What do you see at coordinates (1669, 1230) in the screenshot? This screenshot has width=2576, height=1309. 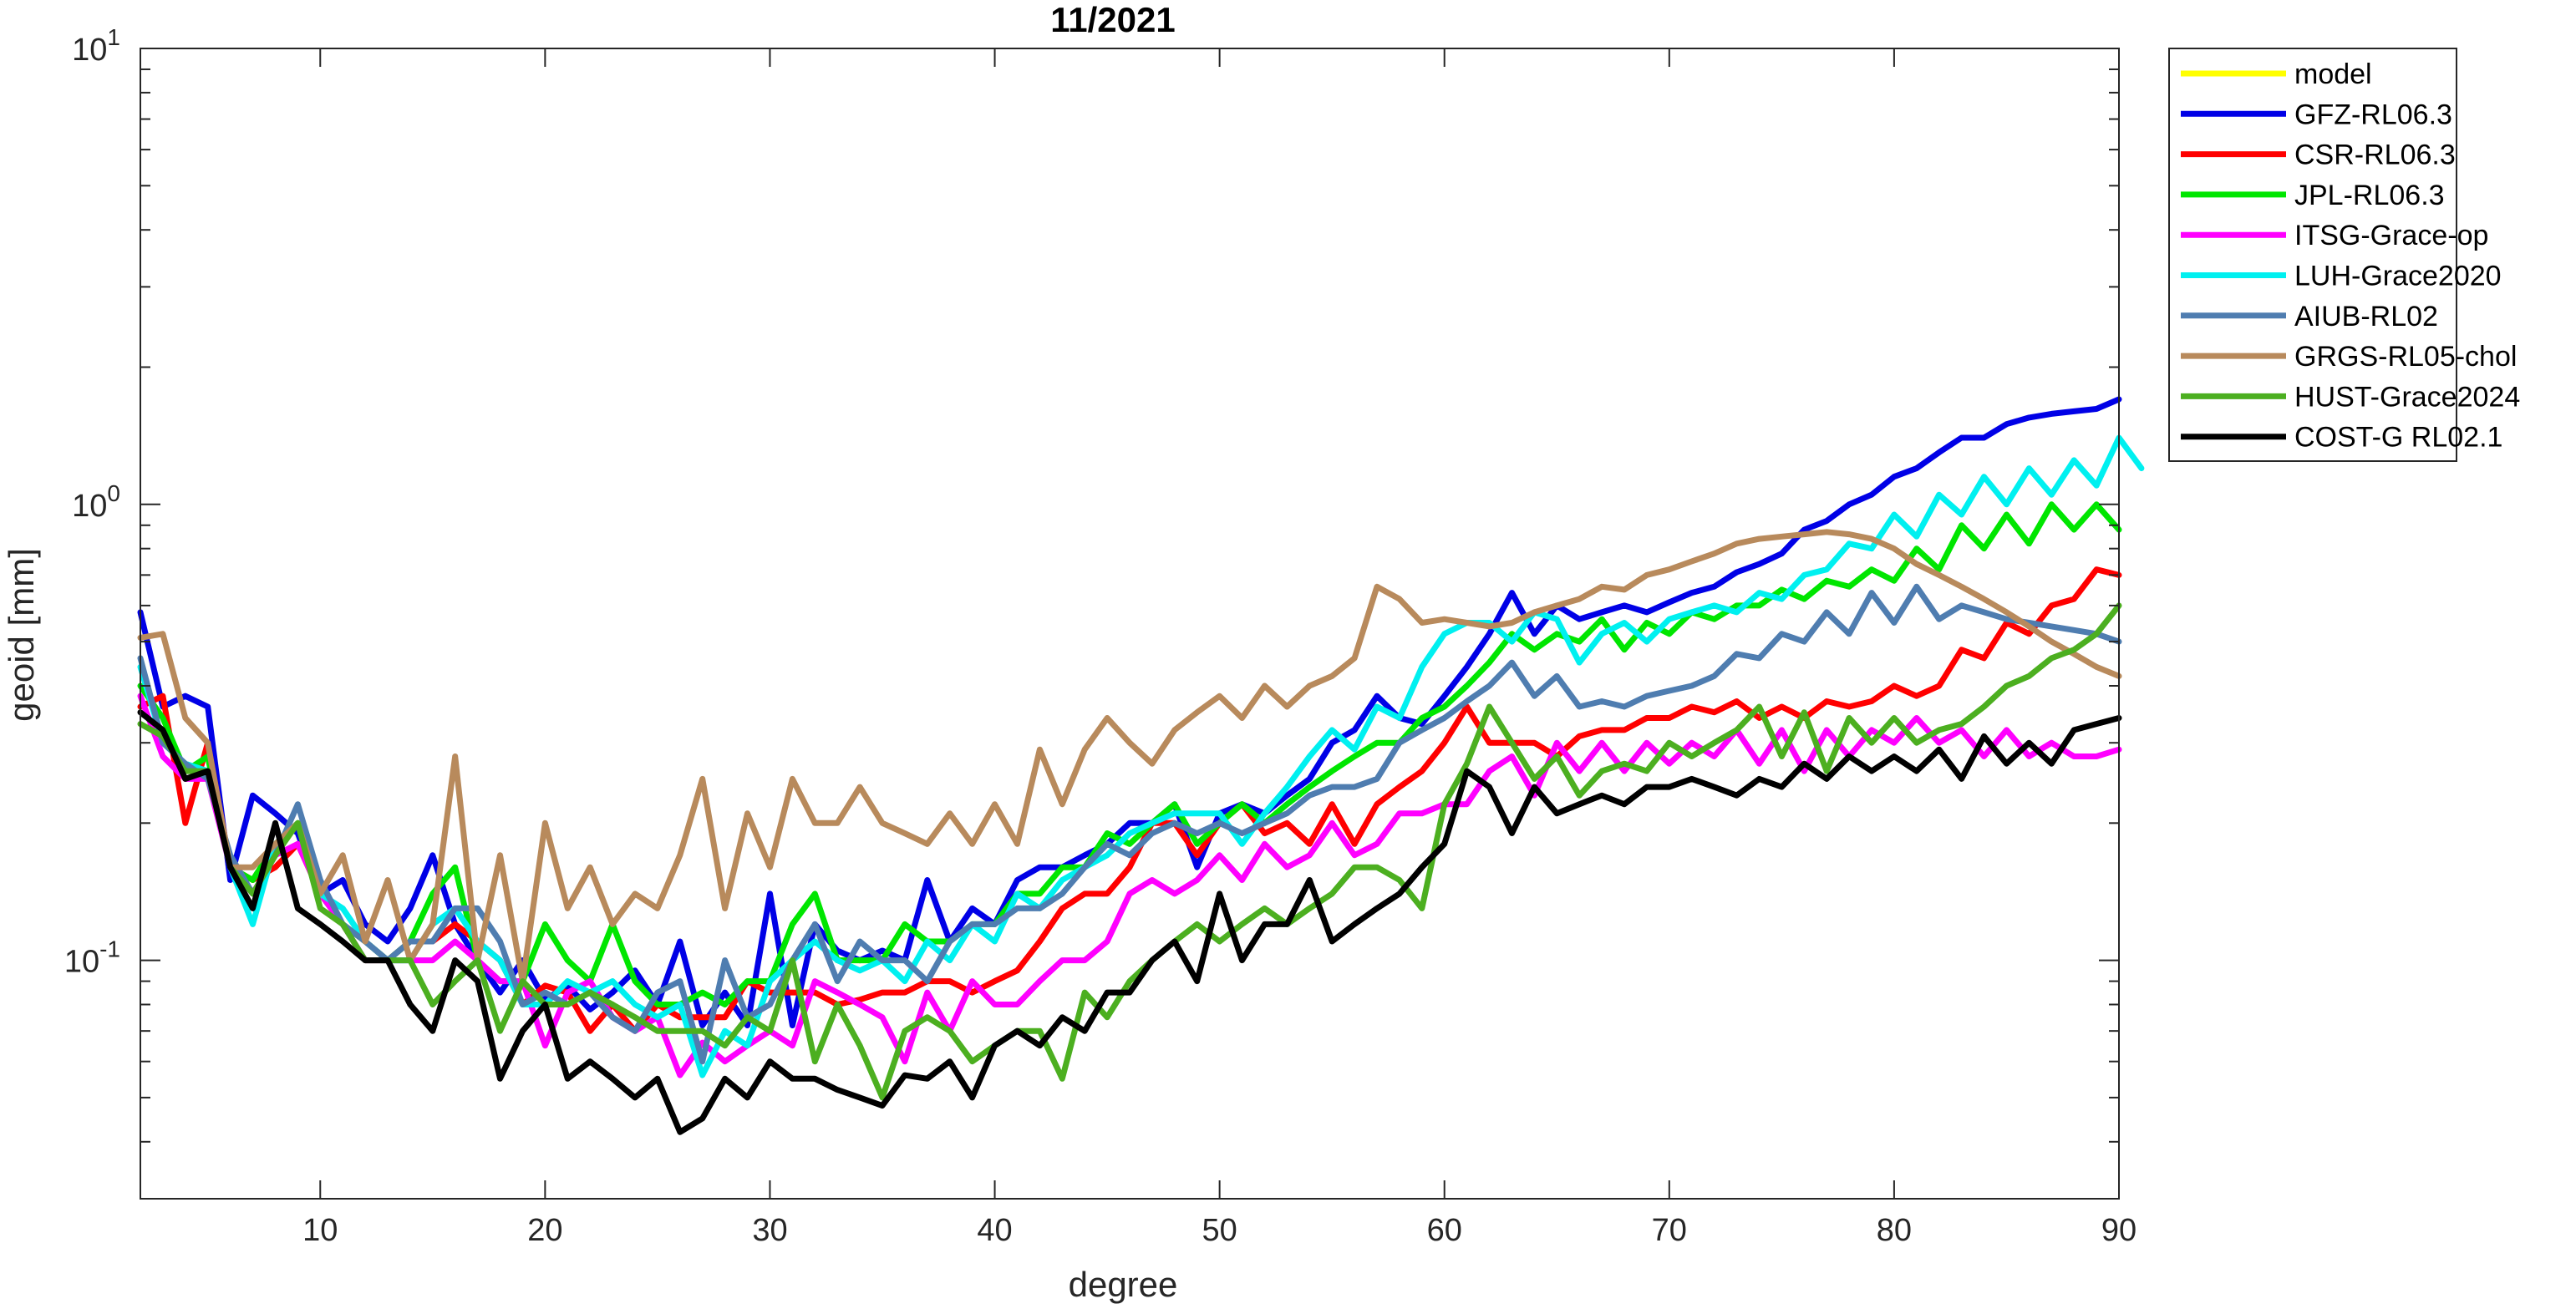 I see `x-tick-label: 70` at bounding box center [1669, 1230].